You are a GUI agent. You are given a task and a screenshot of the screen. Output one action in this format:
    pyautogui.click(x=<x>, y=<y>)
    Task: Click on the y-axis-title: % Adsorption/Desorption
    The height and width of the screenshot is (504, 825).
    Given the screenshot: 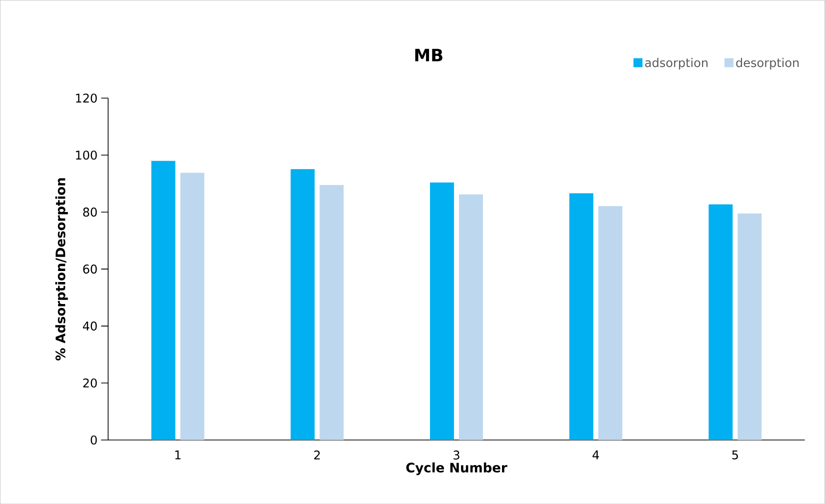 What is the action you would take?
    pyautogui.click(x=61, y=269)
    